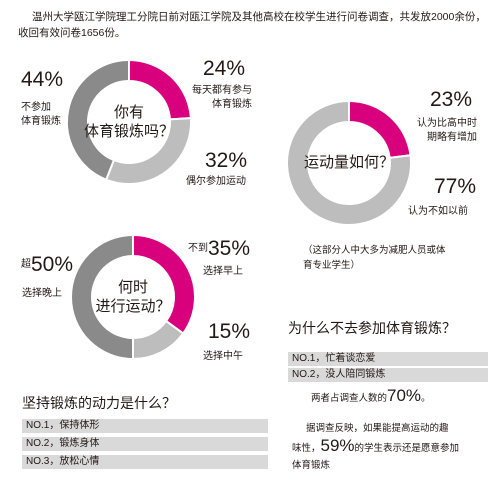 This screenshot has height=488, width=500. What do you see at coordinates (372, 328) in the screenshot?
I see `reasons-title: 为什么不去参加体育锻炼？` at bounding box center [372, 328].